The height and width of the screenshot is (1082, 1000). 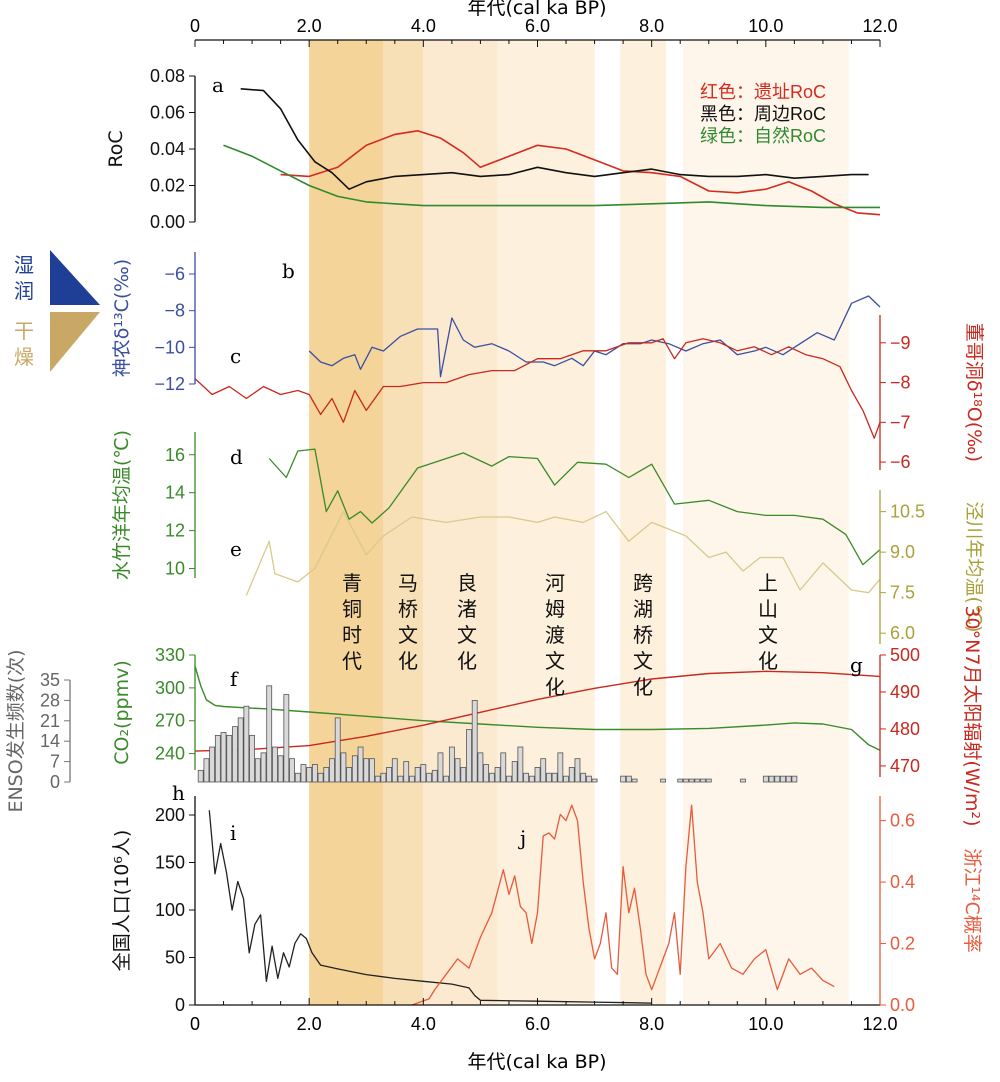 I want to click on wet-triangle, so click(x=75, y=277).